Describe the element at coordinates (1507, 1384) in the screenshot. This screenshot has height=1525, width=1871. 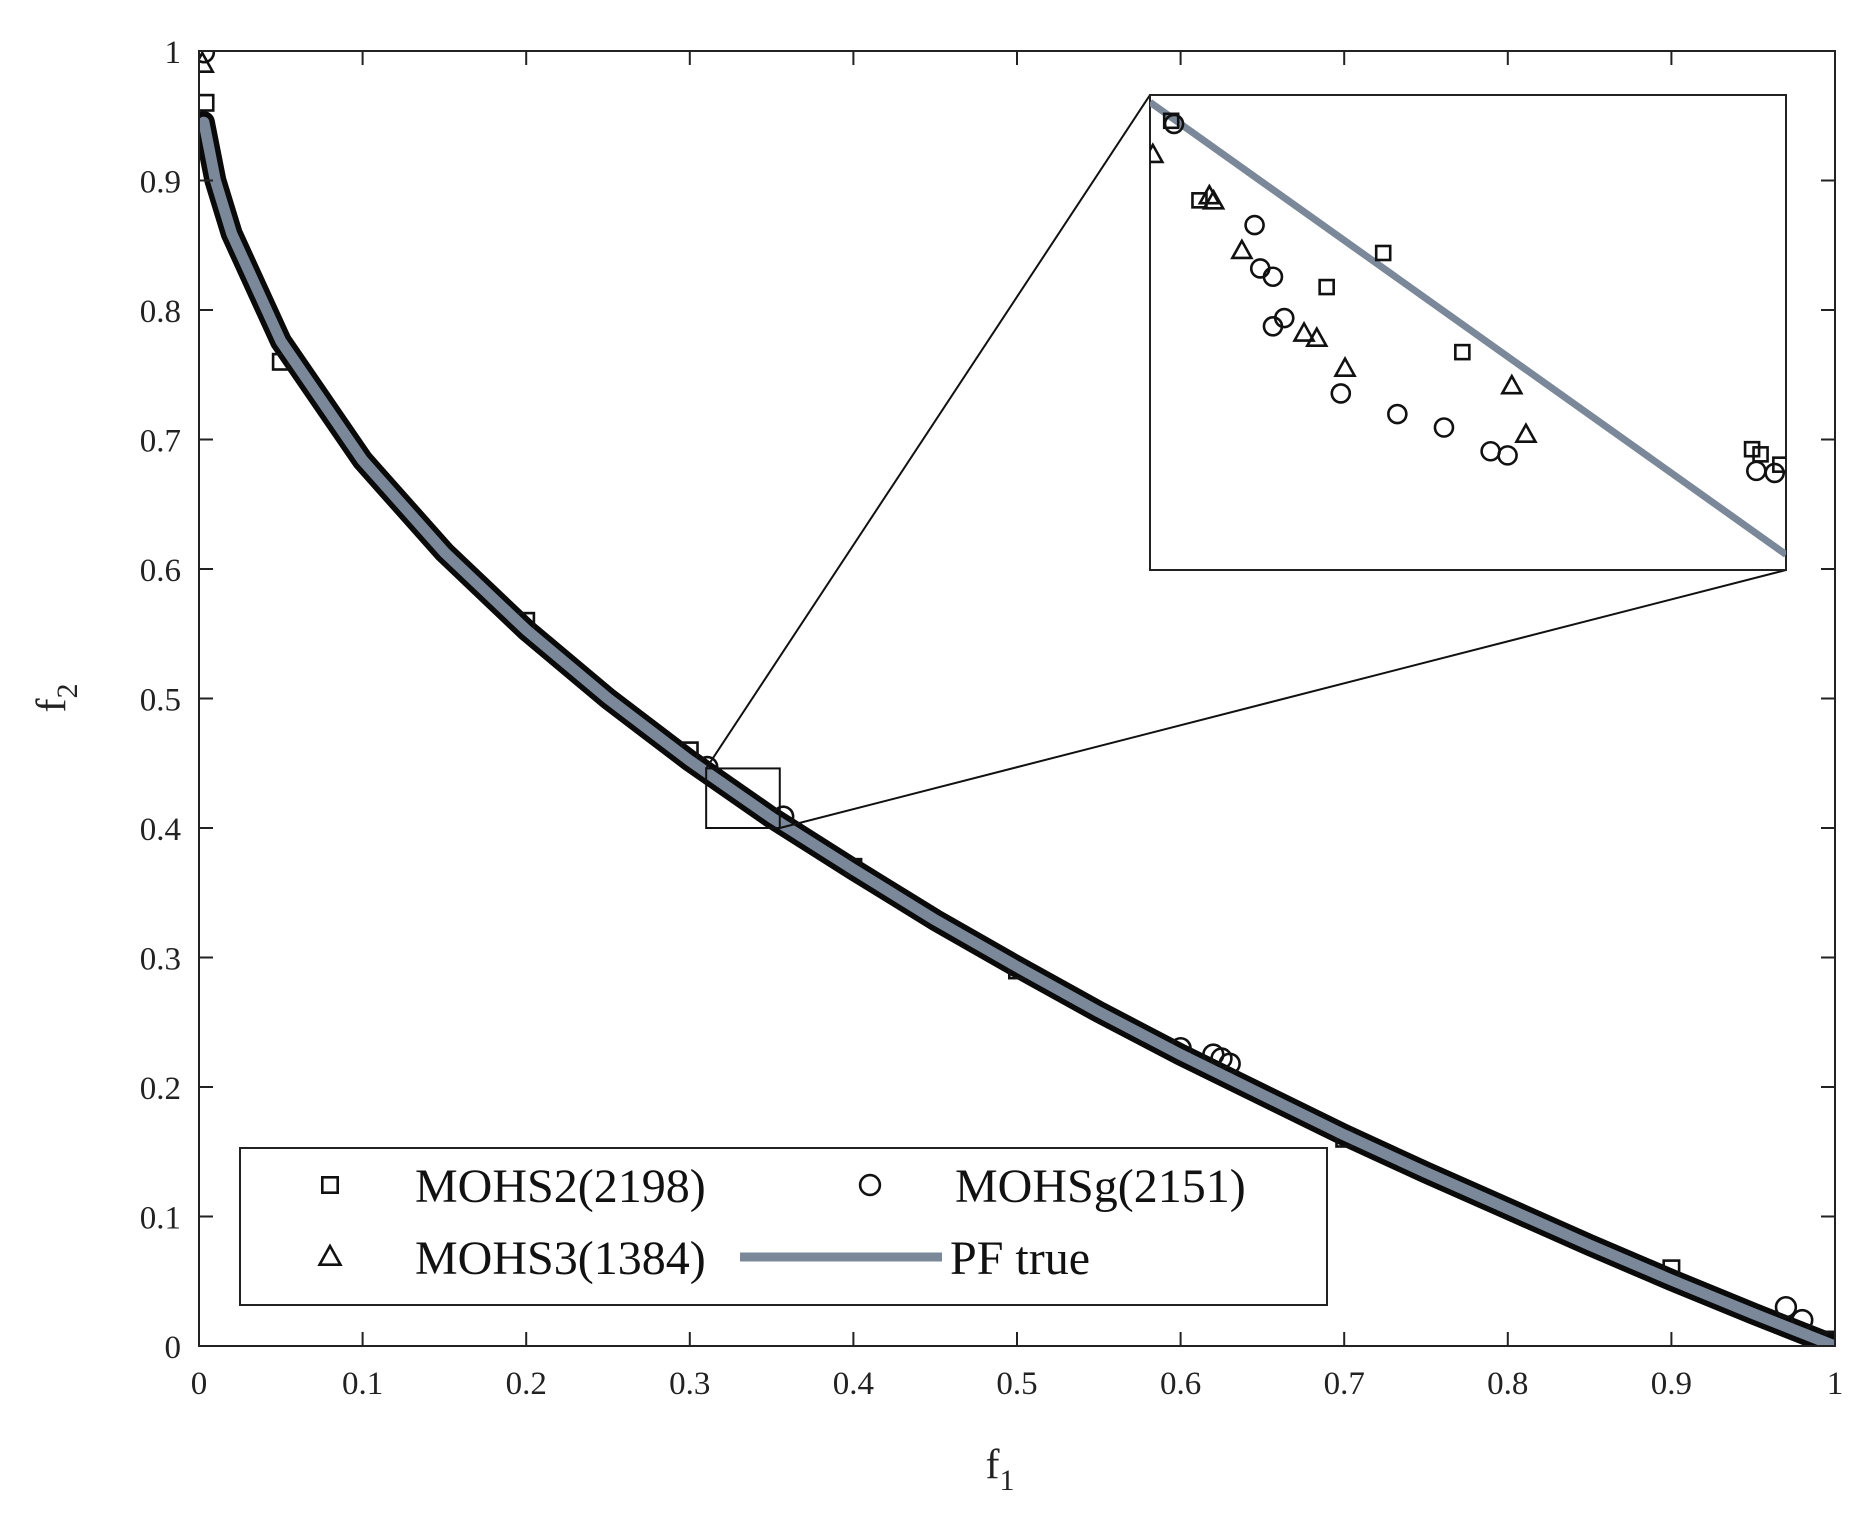
I see `x-tick-label-8: 0.8` at that location.